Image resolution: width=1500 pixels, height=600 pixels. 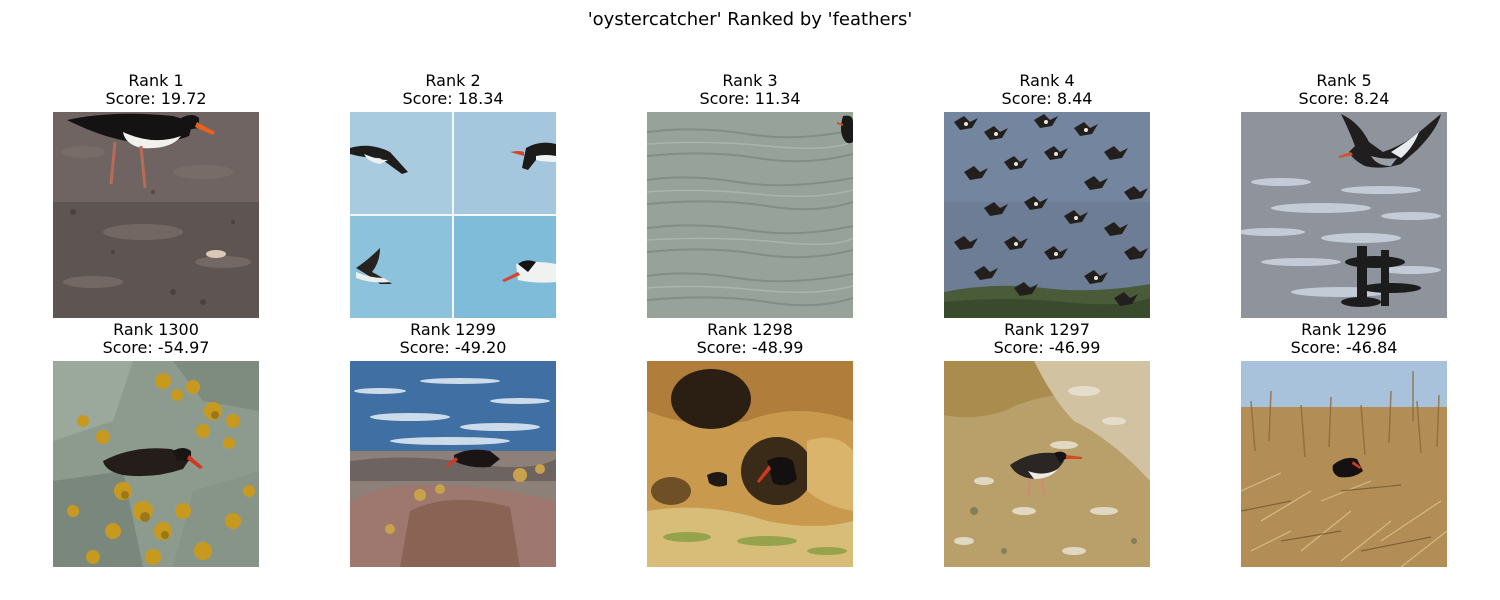 What do you see at coordinates (156, 215) in the screenshot?
I see `oystercatcher-wading-mudflat-image` at bounding box center [156, 215].